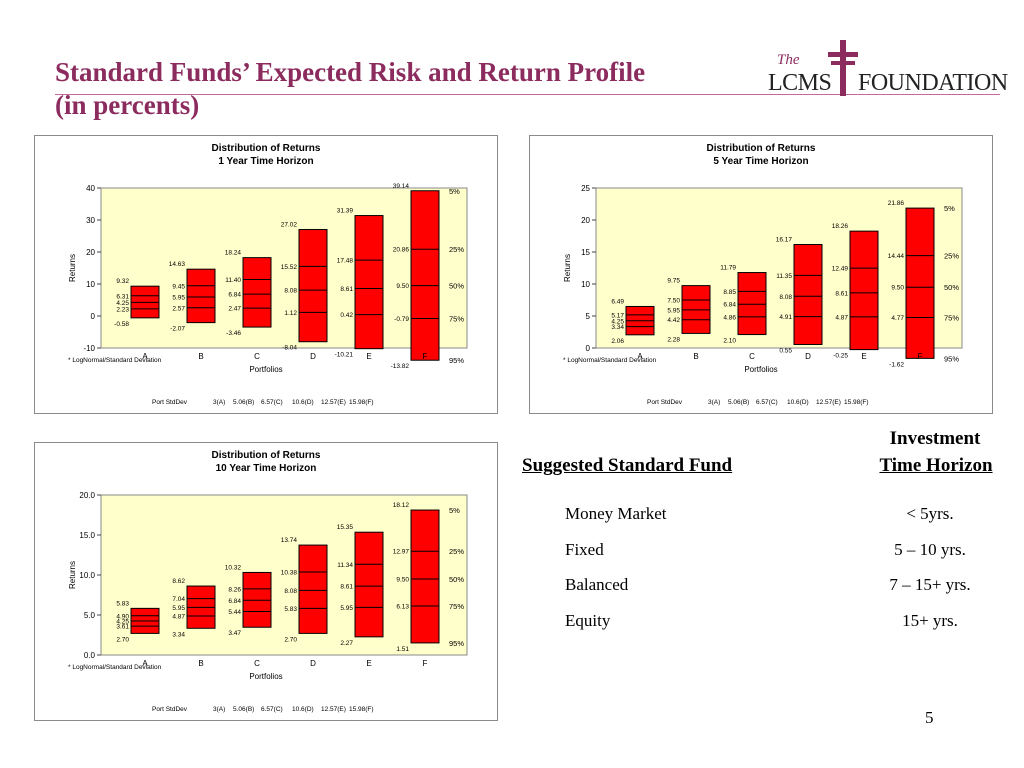 The height and width of the screenshot is (768, 1024). I want to click on y-tick-label: 20.0, so click(87, 495).